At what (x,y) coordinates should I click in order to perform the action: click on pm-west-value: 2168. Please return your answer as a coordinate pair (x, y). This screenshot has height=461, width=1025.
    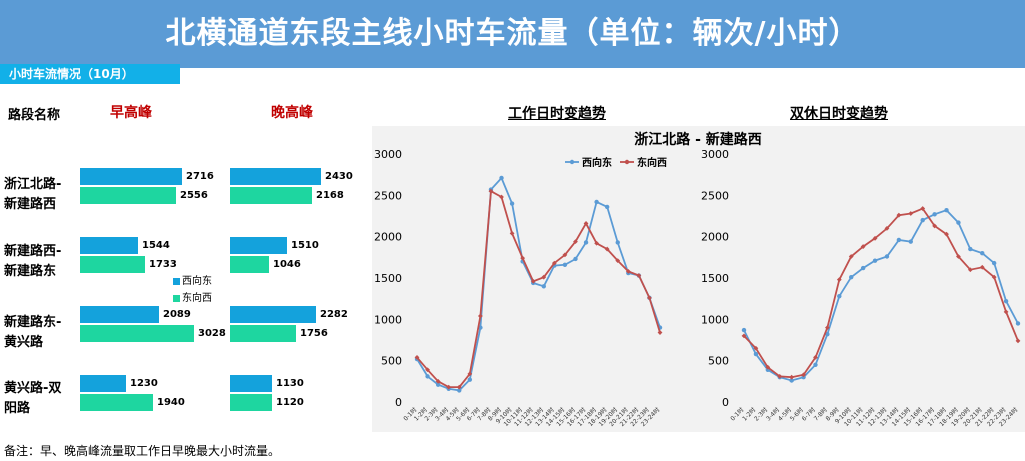
    Looking at the image, I should click on (330, 195).